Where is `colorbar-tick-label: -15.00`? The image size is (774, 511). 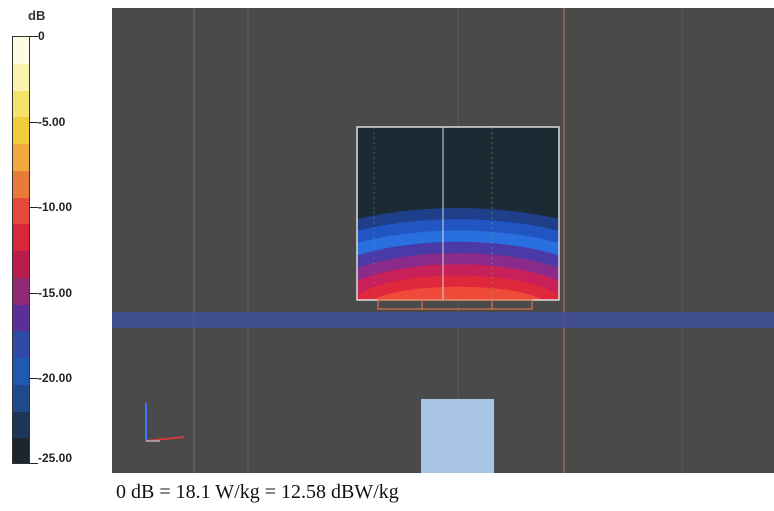
colorbar-tick-label: -15.00 is located at coordinates (55, 292).